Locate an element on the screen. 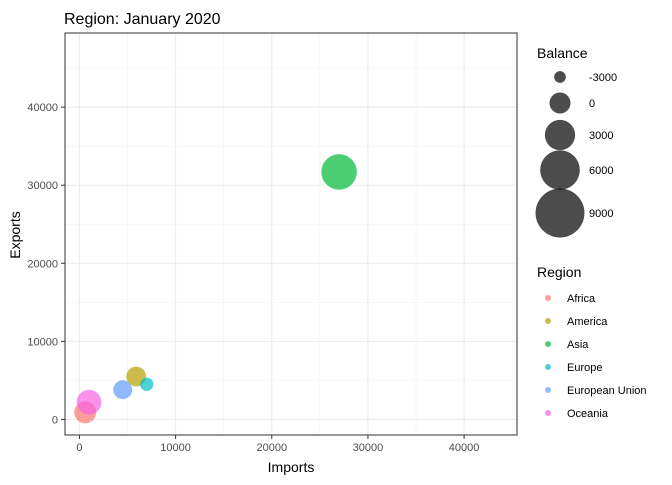  size-legend-label: 3000 is located at coordinates (601, 136).